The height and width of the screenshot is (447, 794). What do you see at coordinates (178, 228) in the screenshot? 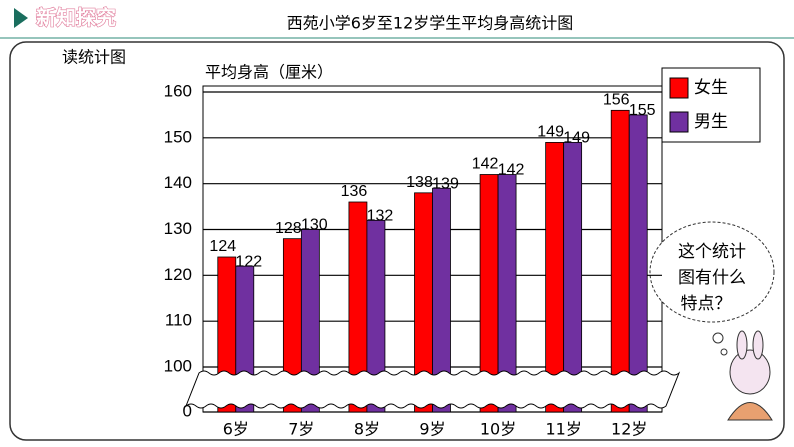
I see `y-tick-label: 130` at bounding box center [178, 228].